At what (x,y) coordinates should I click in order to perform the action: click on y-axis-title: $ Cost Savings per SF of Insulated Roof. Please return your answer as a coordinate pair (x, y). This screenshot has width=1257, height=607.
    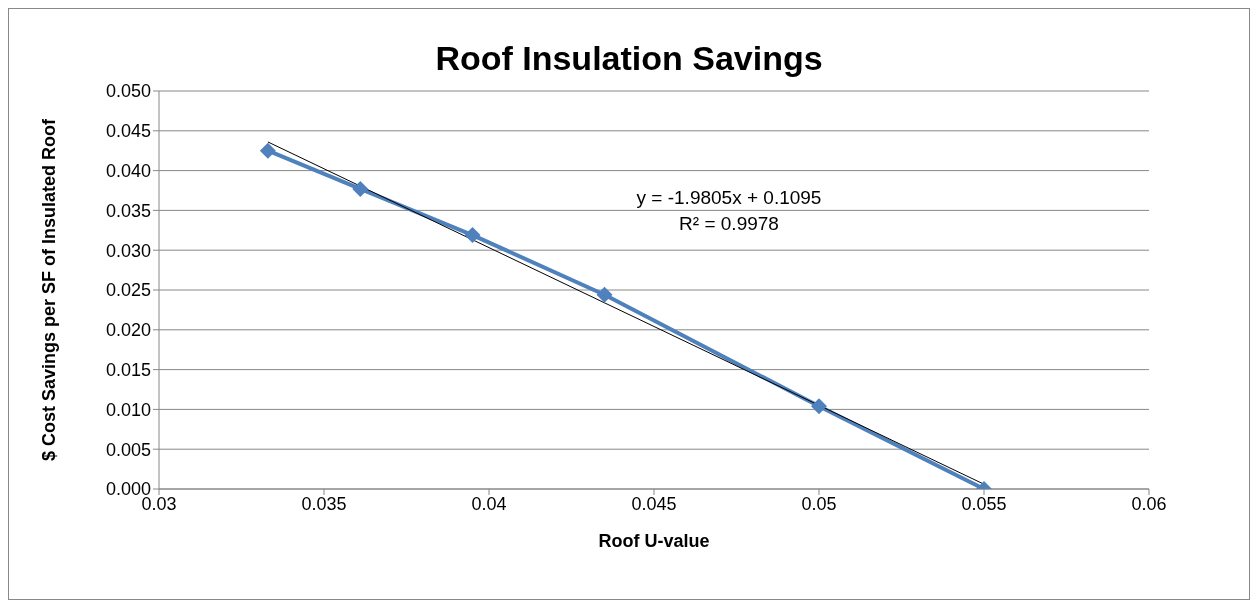
    Looking at the image, I should click on (49, 289).